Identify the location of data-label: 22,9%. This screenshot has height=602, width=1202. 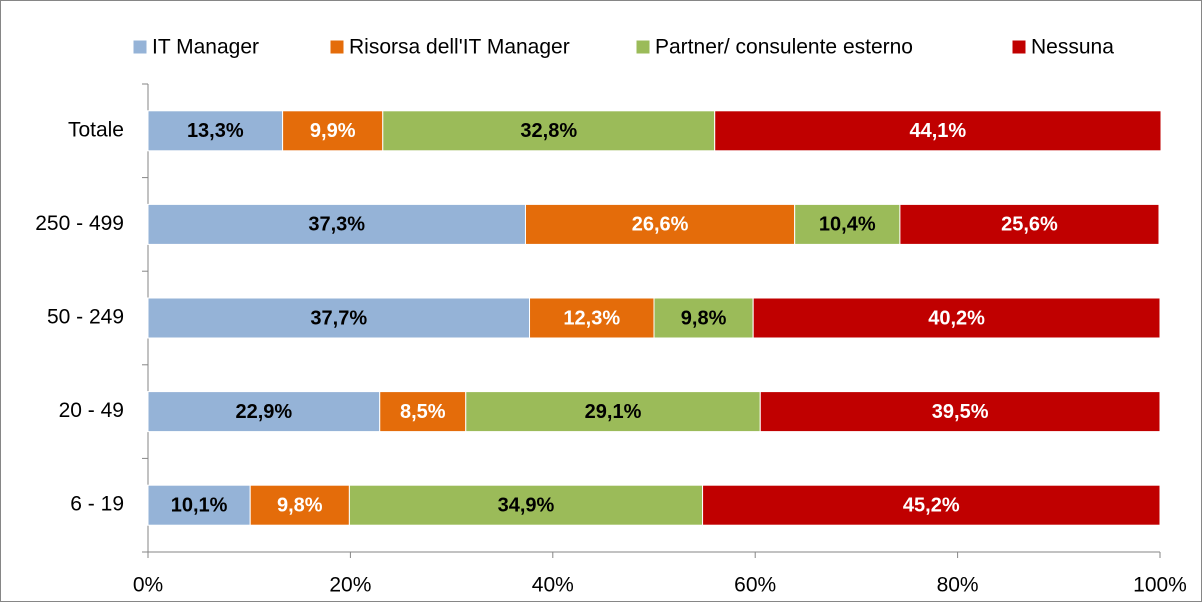
(264, 412).